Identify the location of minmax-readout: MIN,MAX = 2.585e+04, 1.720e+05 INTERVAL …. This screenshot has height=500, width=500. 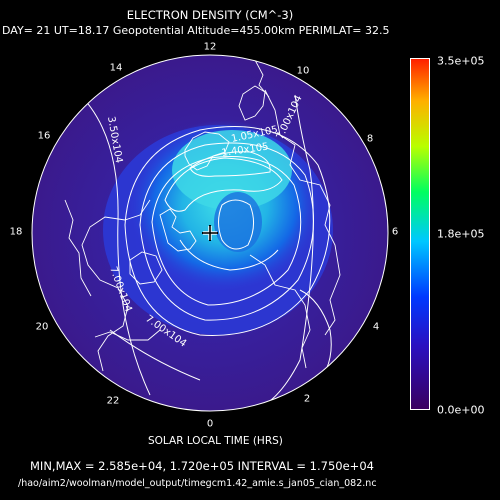
(202, 466).